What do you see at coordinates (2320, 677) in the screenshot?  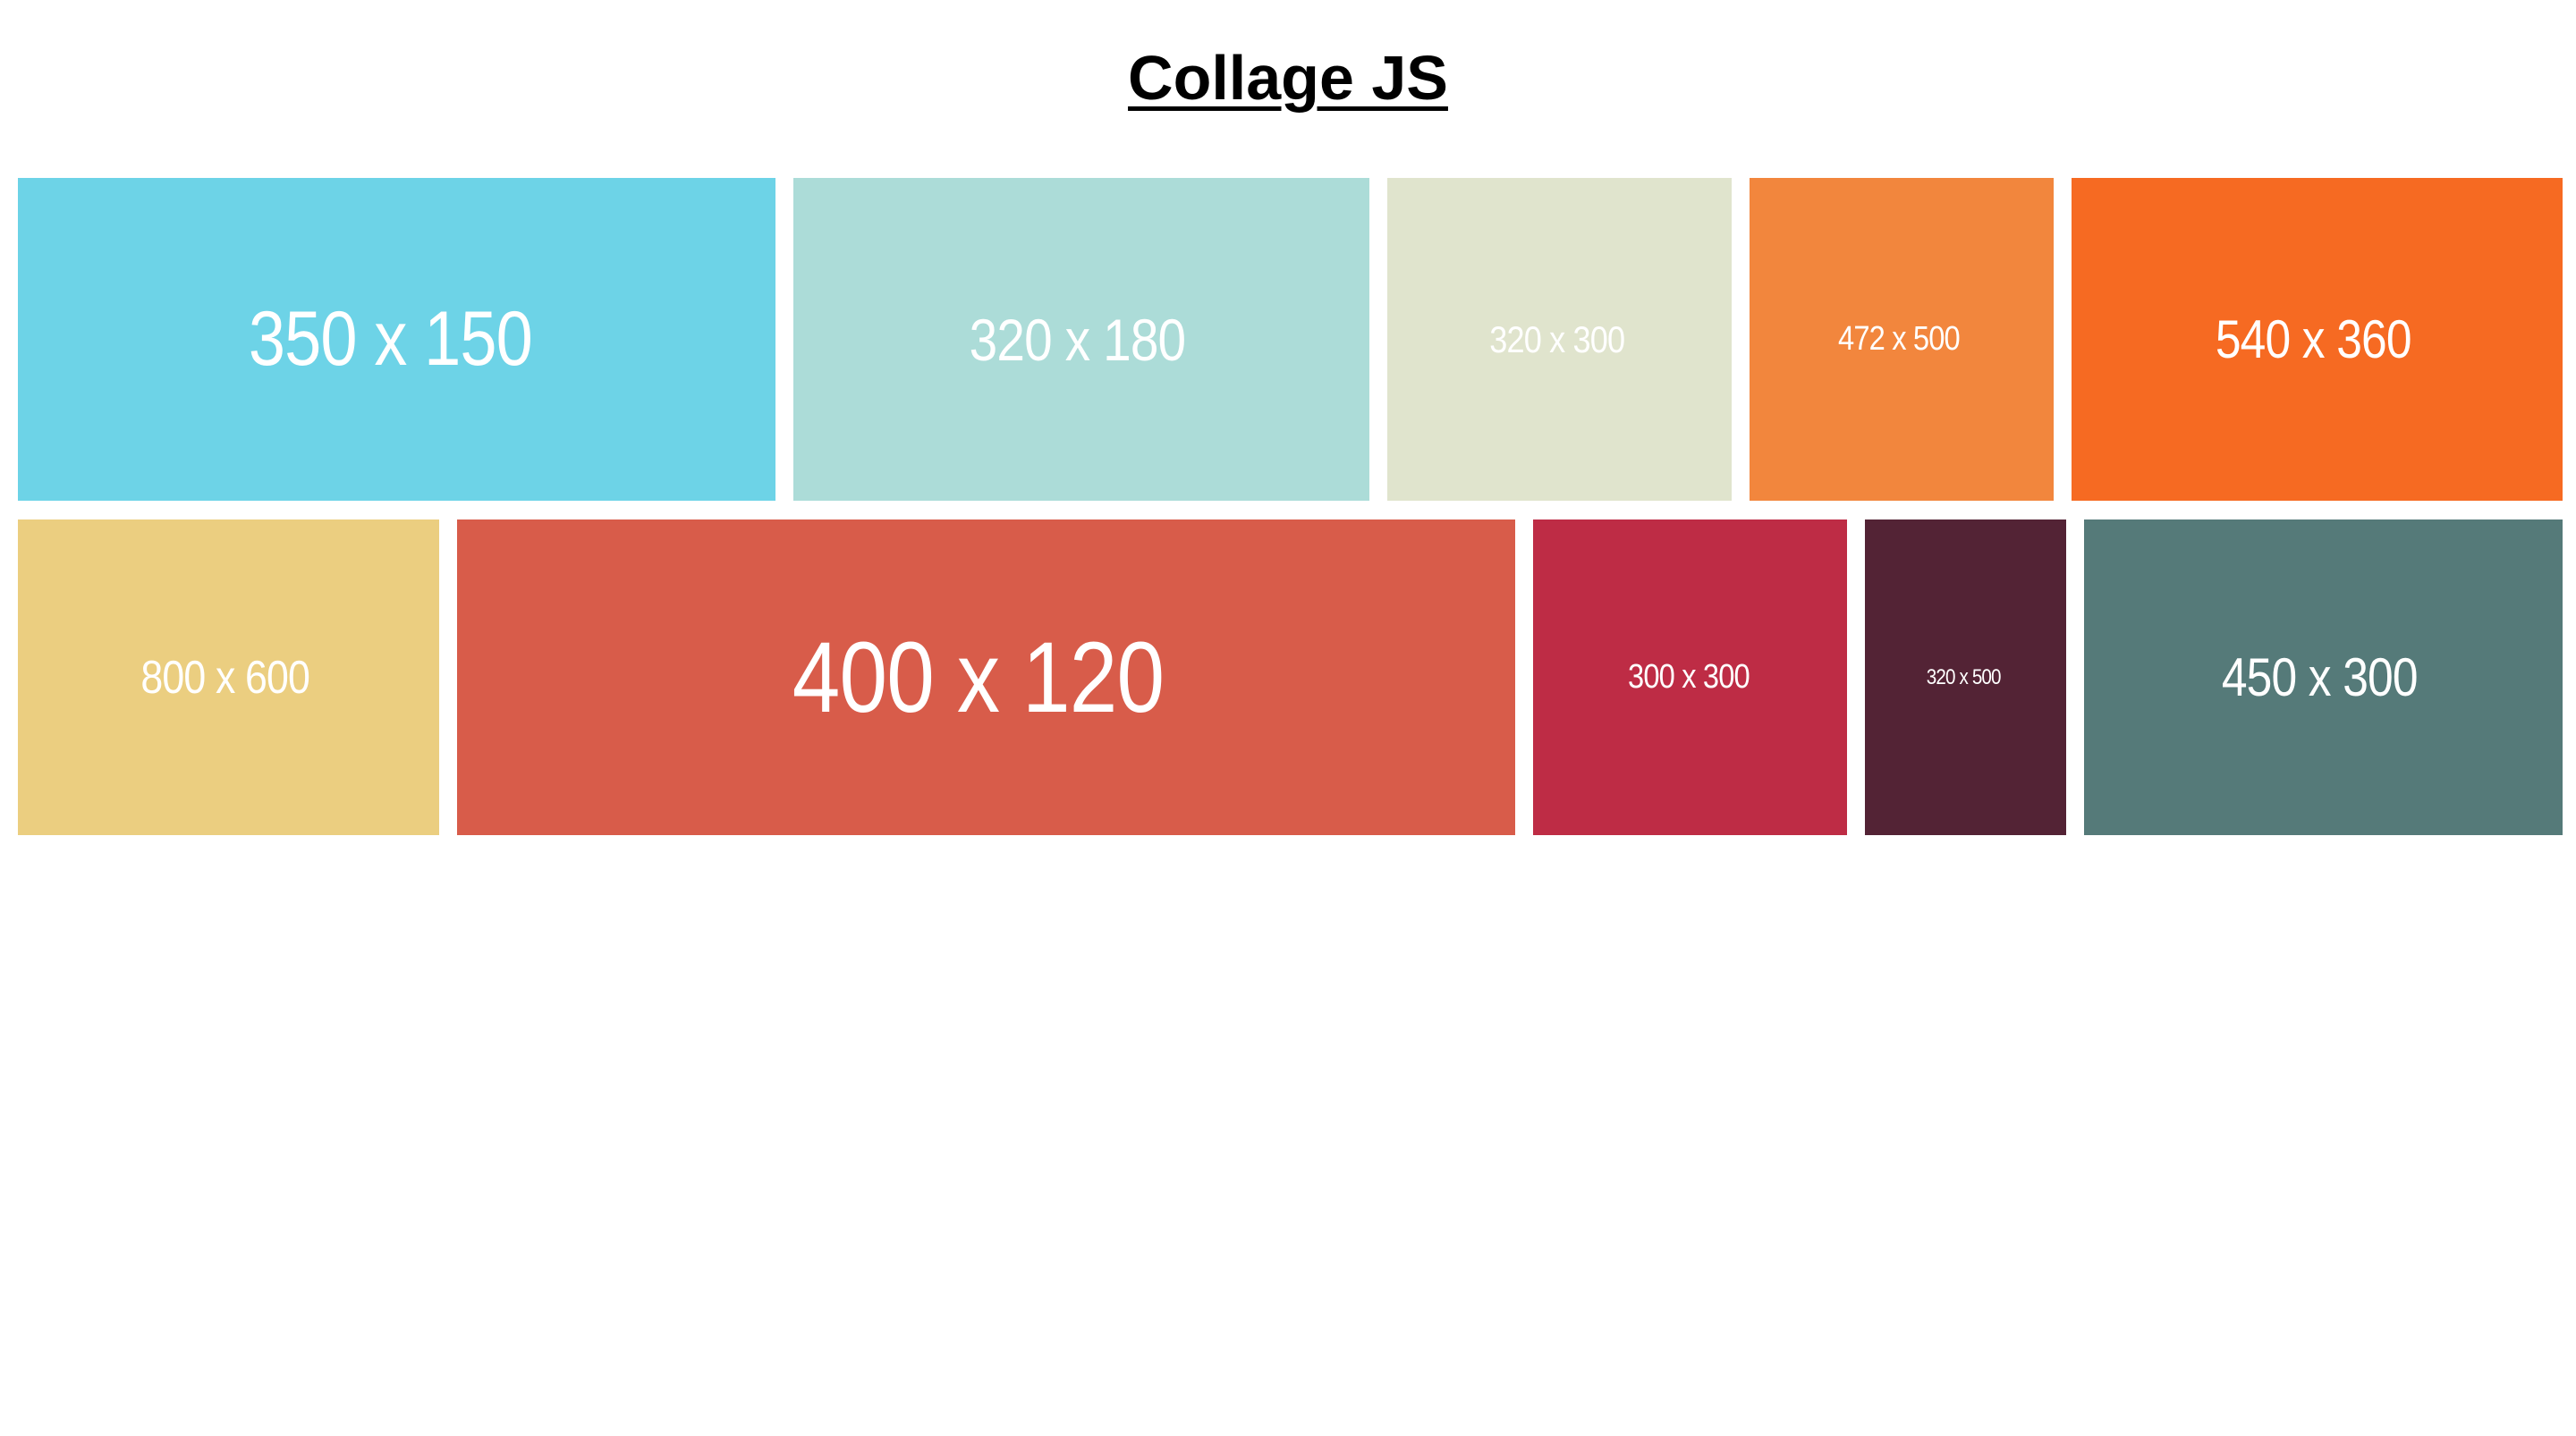 I see `image-placeholder-label: 450 x 300` at bounding box center [2320, 677].